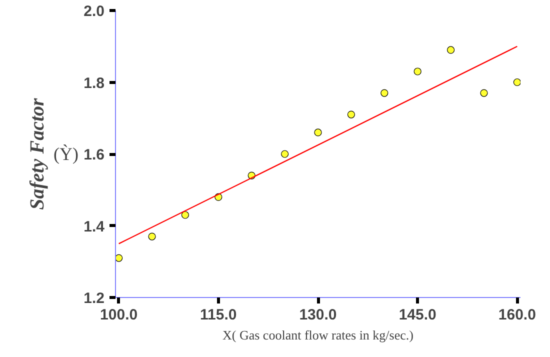  Describe the element at coordinates (94, 298) in the screenshot. I see `y-tick-label: 1.2` at that location.